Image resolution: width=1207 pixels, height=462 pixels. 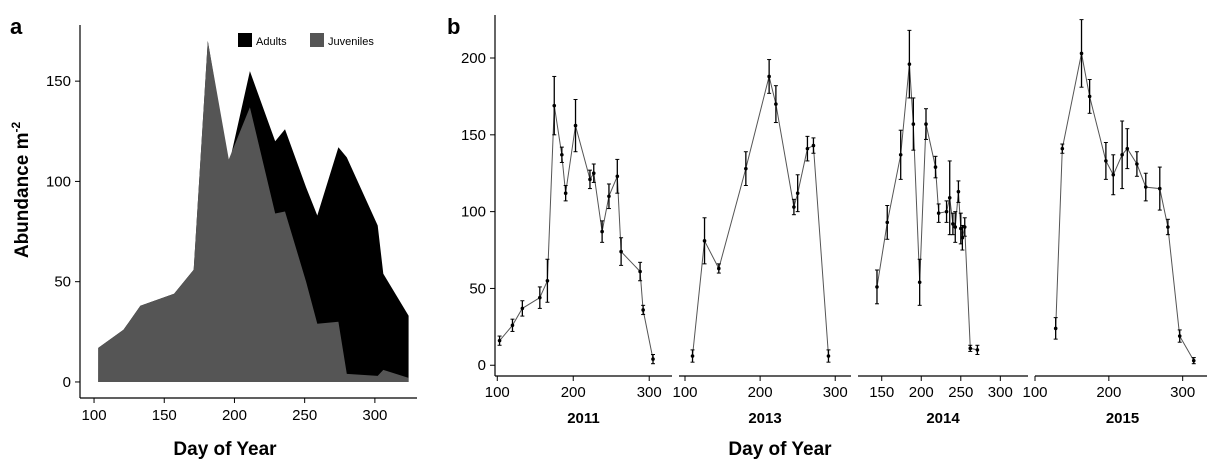 What do you see at coordinates (62, 282) in the screenshot?
I see `panel-a-y-tick-label: 50` at bounding box center [62, 282].